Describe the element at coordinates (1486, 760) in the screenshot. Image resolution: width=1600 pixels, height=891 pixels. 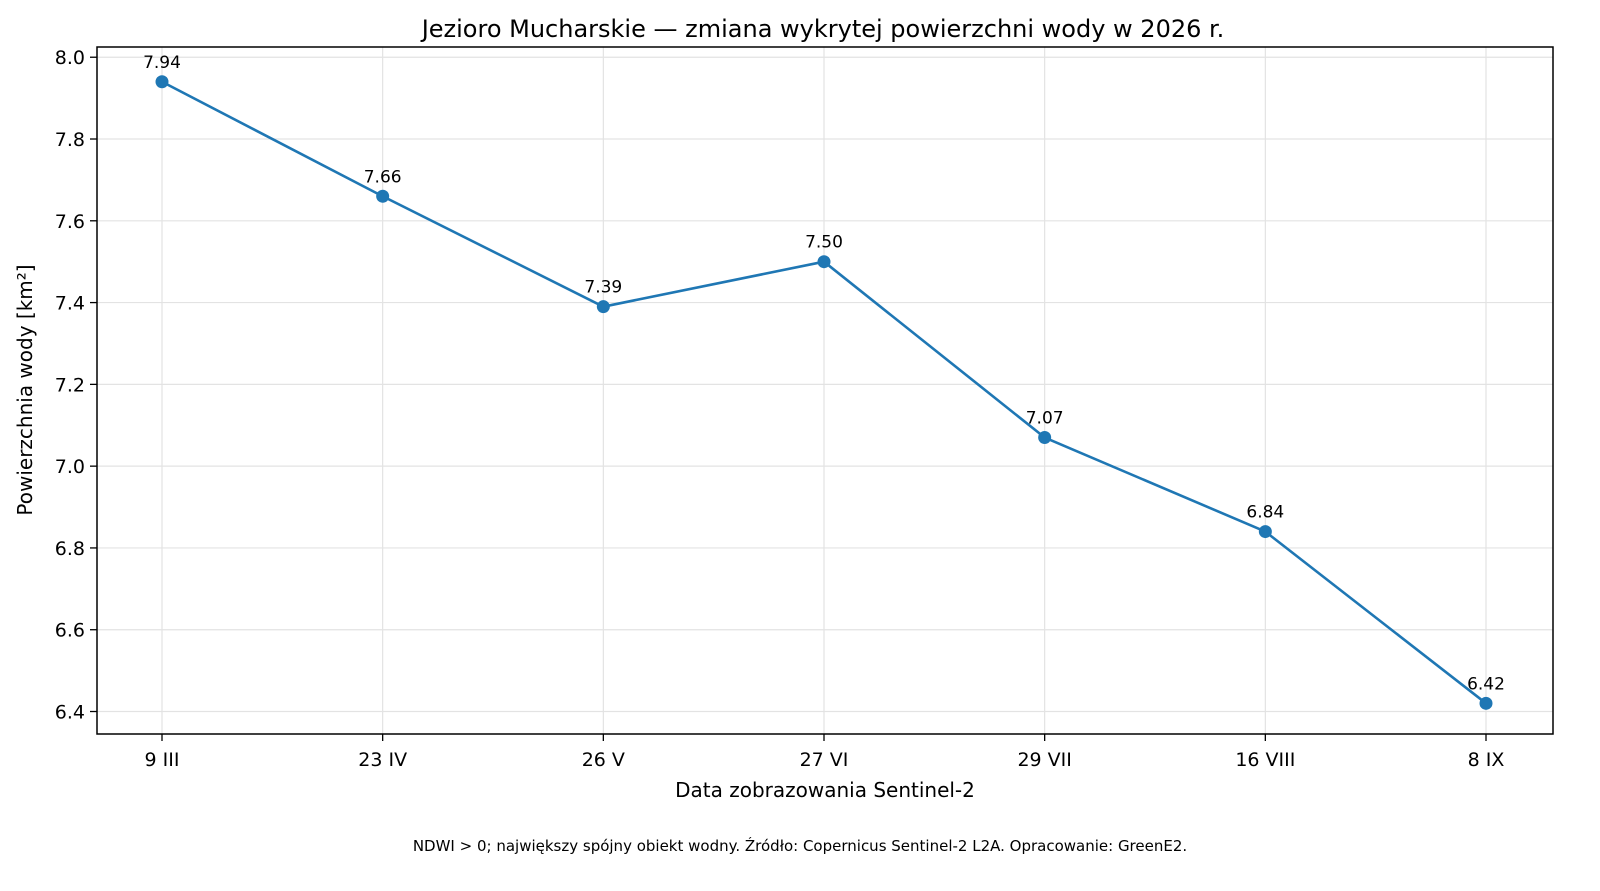
I see `x-tick-label: 8 IX` at that location.